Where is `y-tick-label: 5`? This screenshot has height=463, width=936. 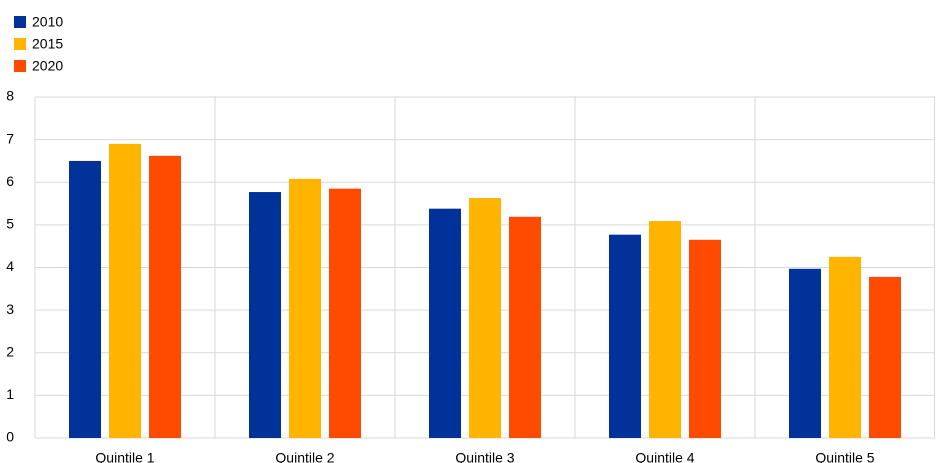 y-tick-label: 5 is located at coordinates (10, 224).